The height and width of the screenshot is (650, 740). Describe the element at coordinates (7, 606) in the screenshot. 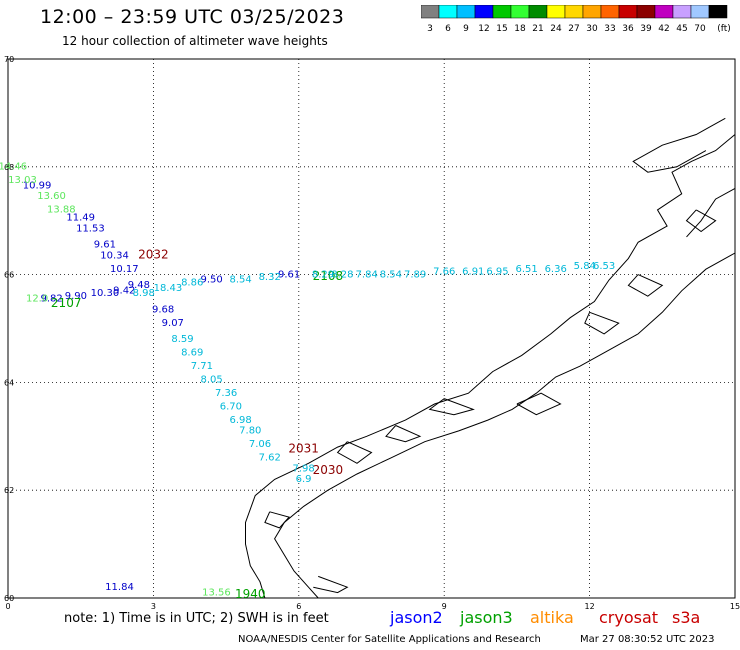

I see `x-tick-label: 0` at that location.